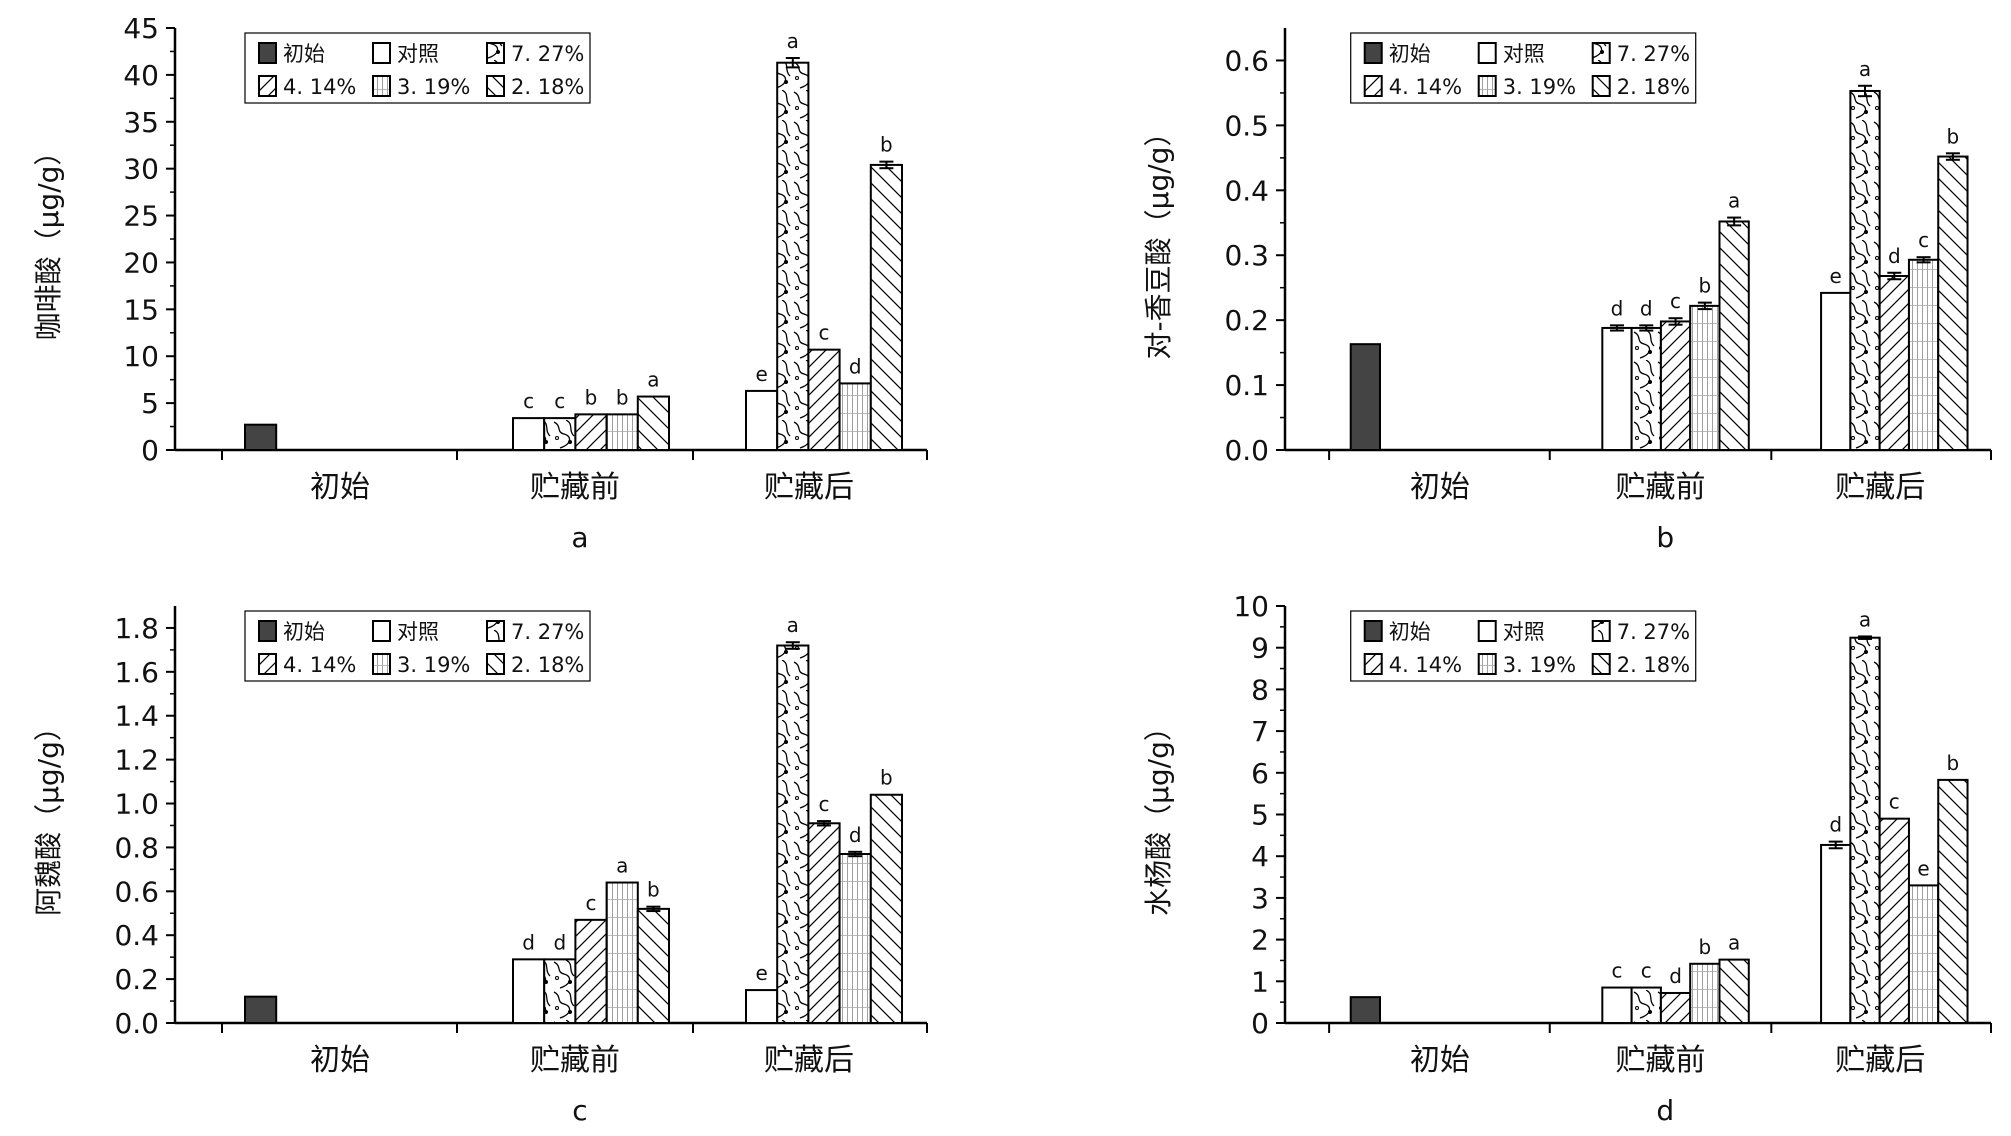 The image size is (2011, 1136). What do you see at coordinates (1246, 190) in the screenshot?
I see `y-tick-label: 0.4` at bounding box center [1246, 190].